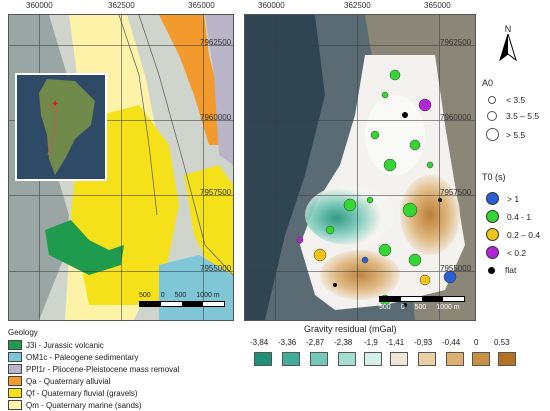  What do you see at coordinates (357, 5) in the screenshot?
I see `right-top-tick: 362500` at bounding box center [357, 5].